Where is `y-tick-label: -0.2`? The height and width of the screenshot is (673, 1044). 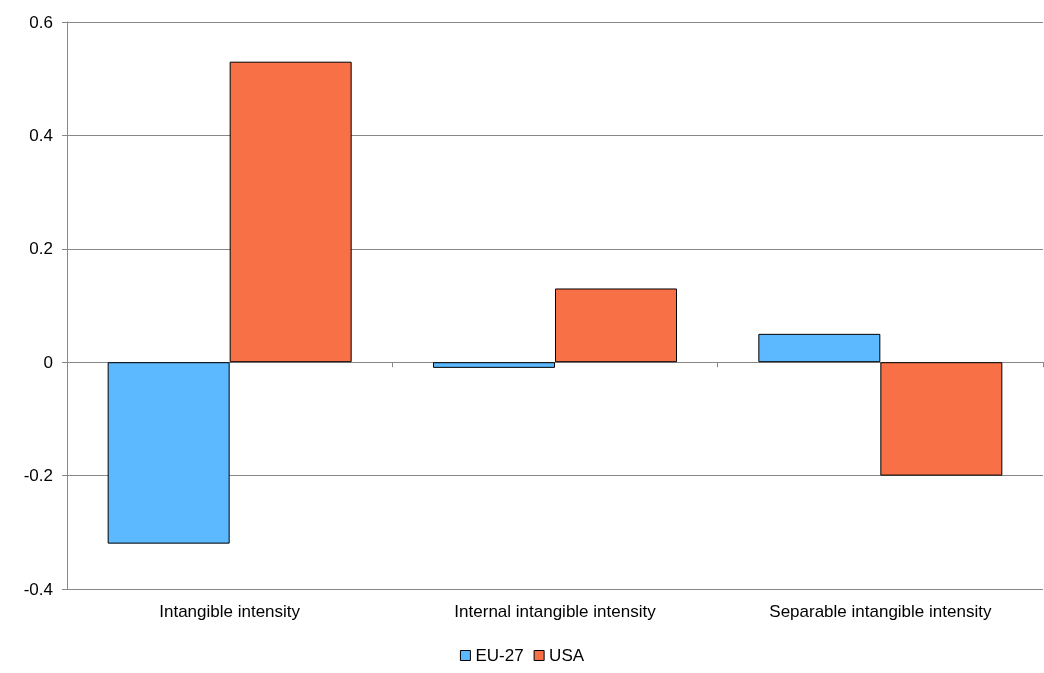
y-tick-label: -0.2 is located at coordinates (38, 476).